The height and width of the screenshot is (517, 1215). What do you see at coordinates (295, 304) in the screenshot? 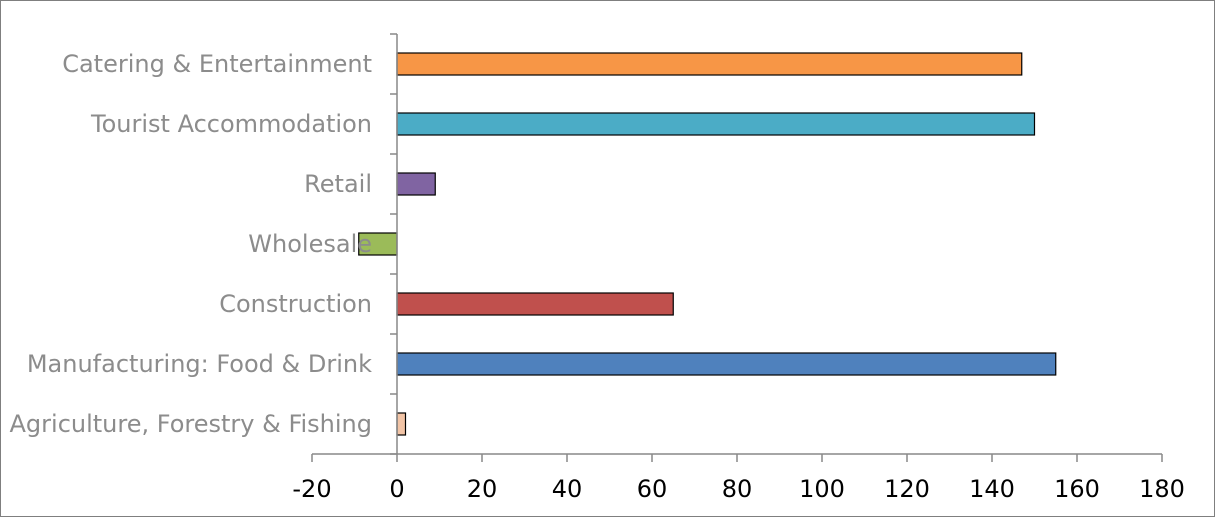
I see `category-label-construction: Construction` at bounding box center [295, 304].